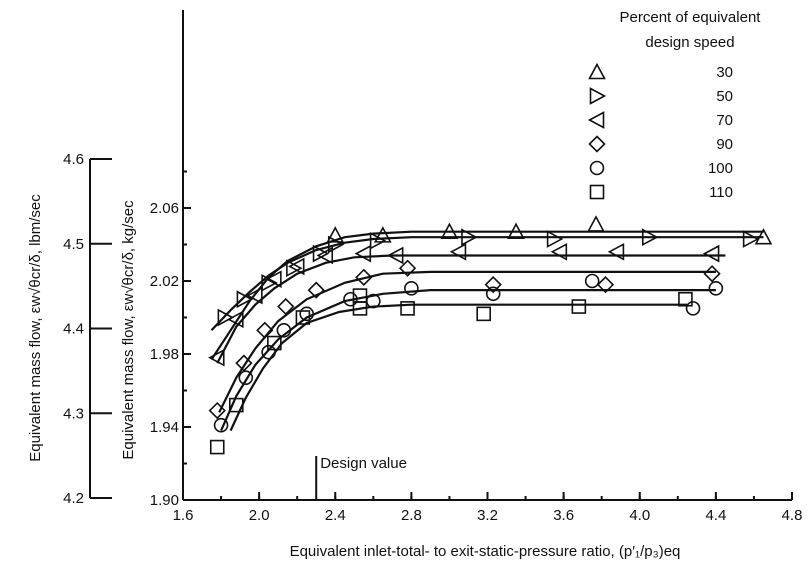 This screenshot has height=573, width=810. I want to click on y-tick-label: 1.94, so click(164, 427).